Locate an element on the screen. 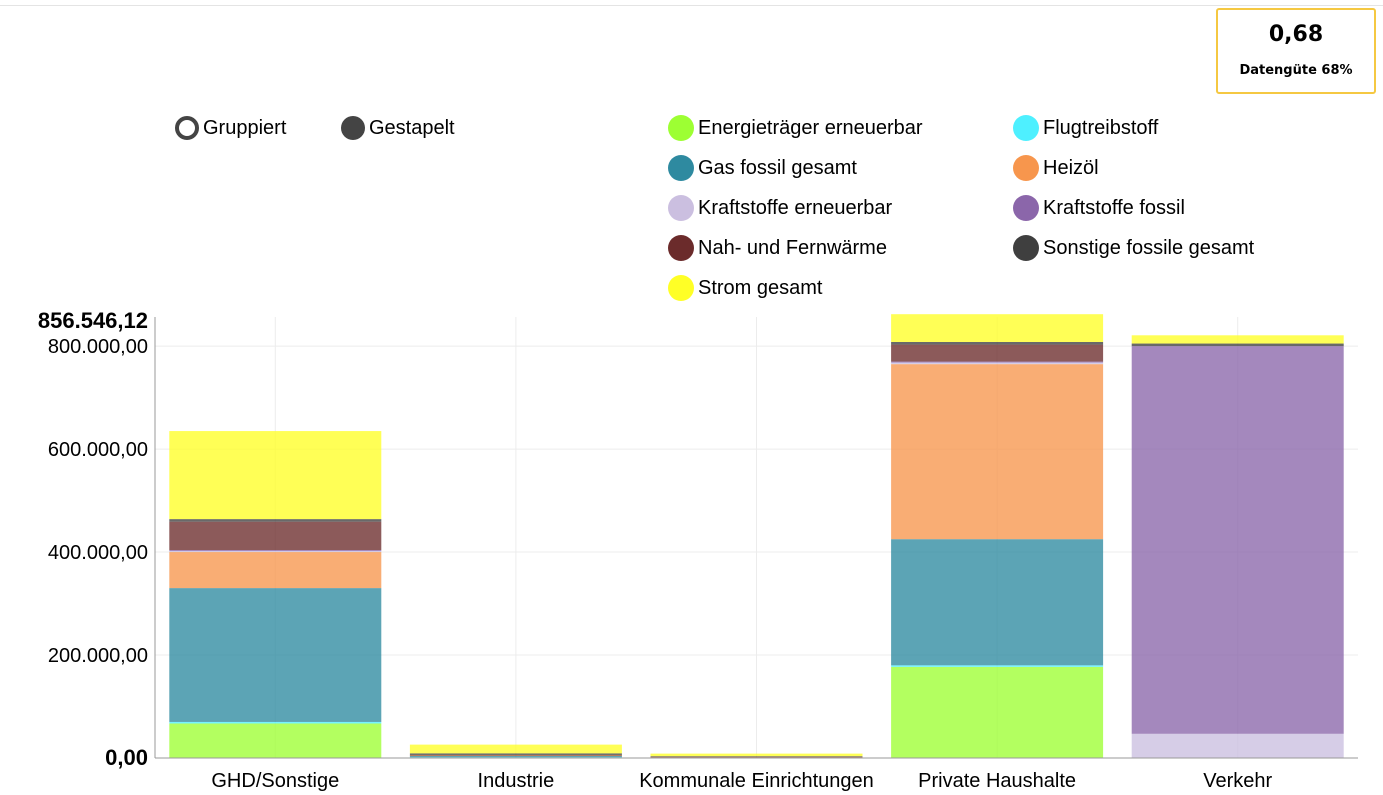  legend-item-gas-fossil-gesamt: Gas fossil gesamt is located at coordinates (762, 168).